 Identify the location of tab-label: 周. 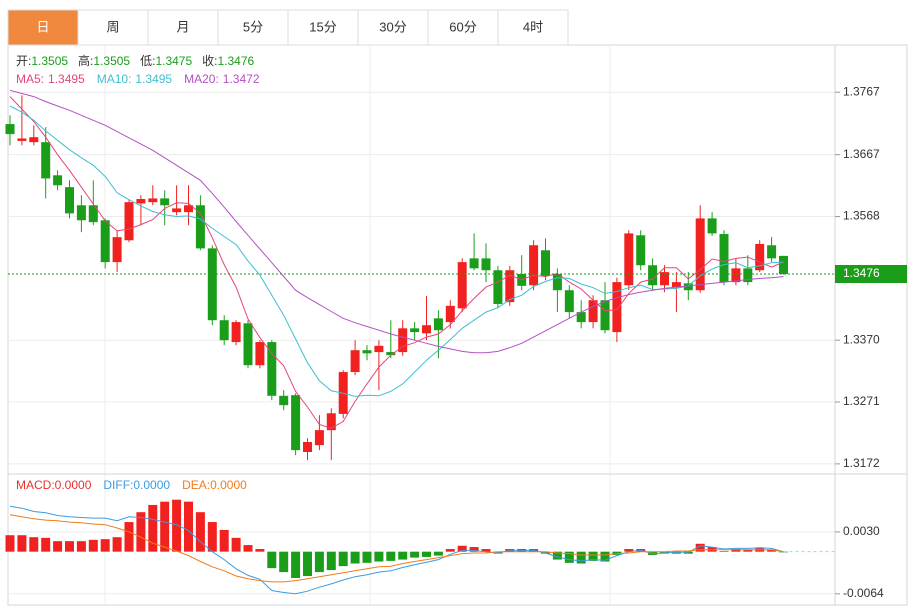
(112, 26).